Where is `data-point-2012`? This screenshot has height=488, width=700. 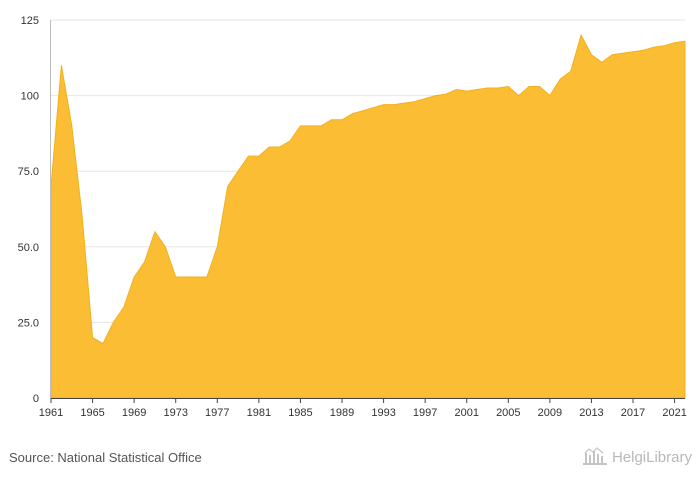
data-point-2012 is located at coordinates (581, 35).